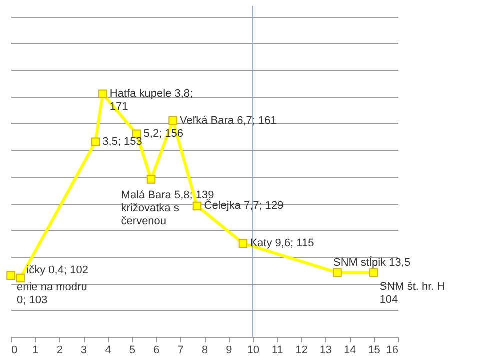 This screenshot has height=360, width=480. Describe the element at coordinates (52, 294) in the screenshot. I see `data-label: enie na modru 0; 103` at that location.